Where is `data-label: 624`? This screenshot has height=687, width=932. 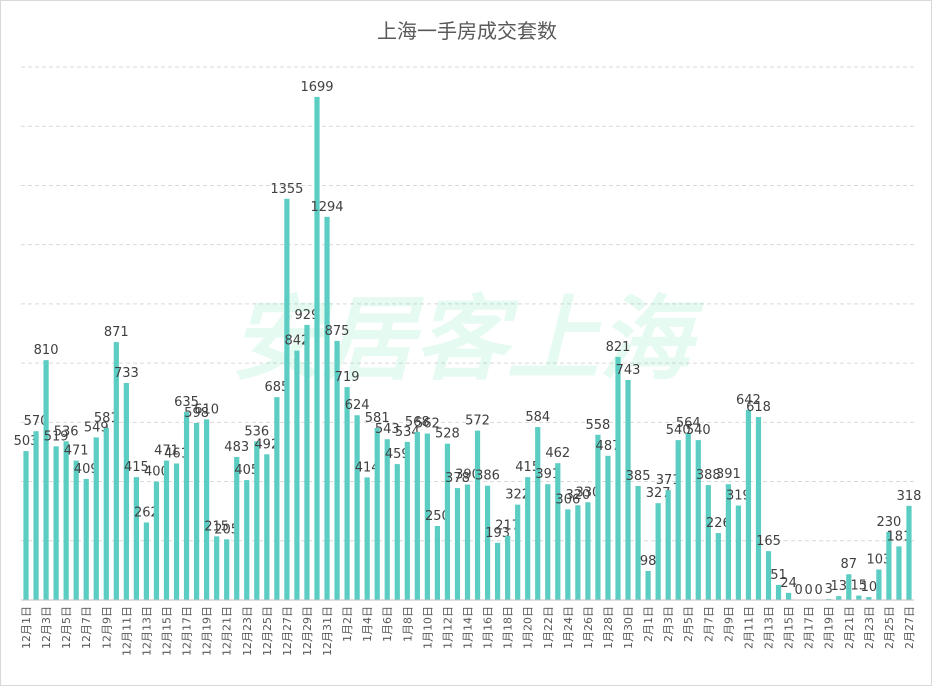
data-label: 624 is located at coordinates (357, 405).